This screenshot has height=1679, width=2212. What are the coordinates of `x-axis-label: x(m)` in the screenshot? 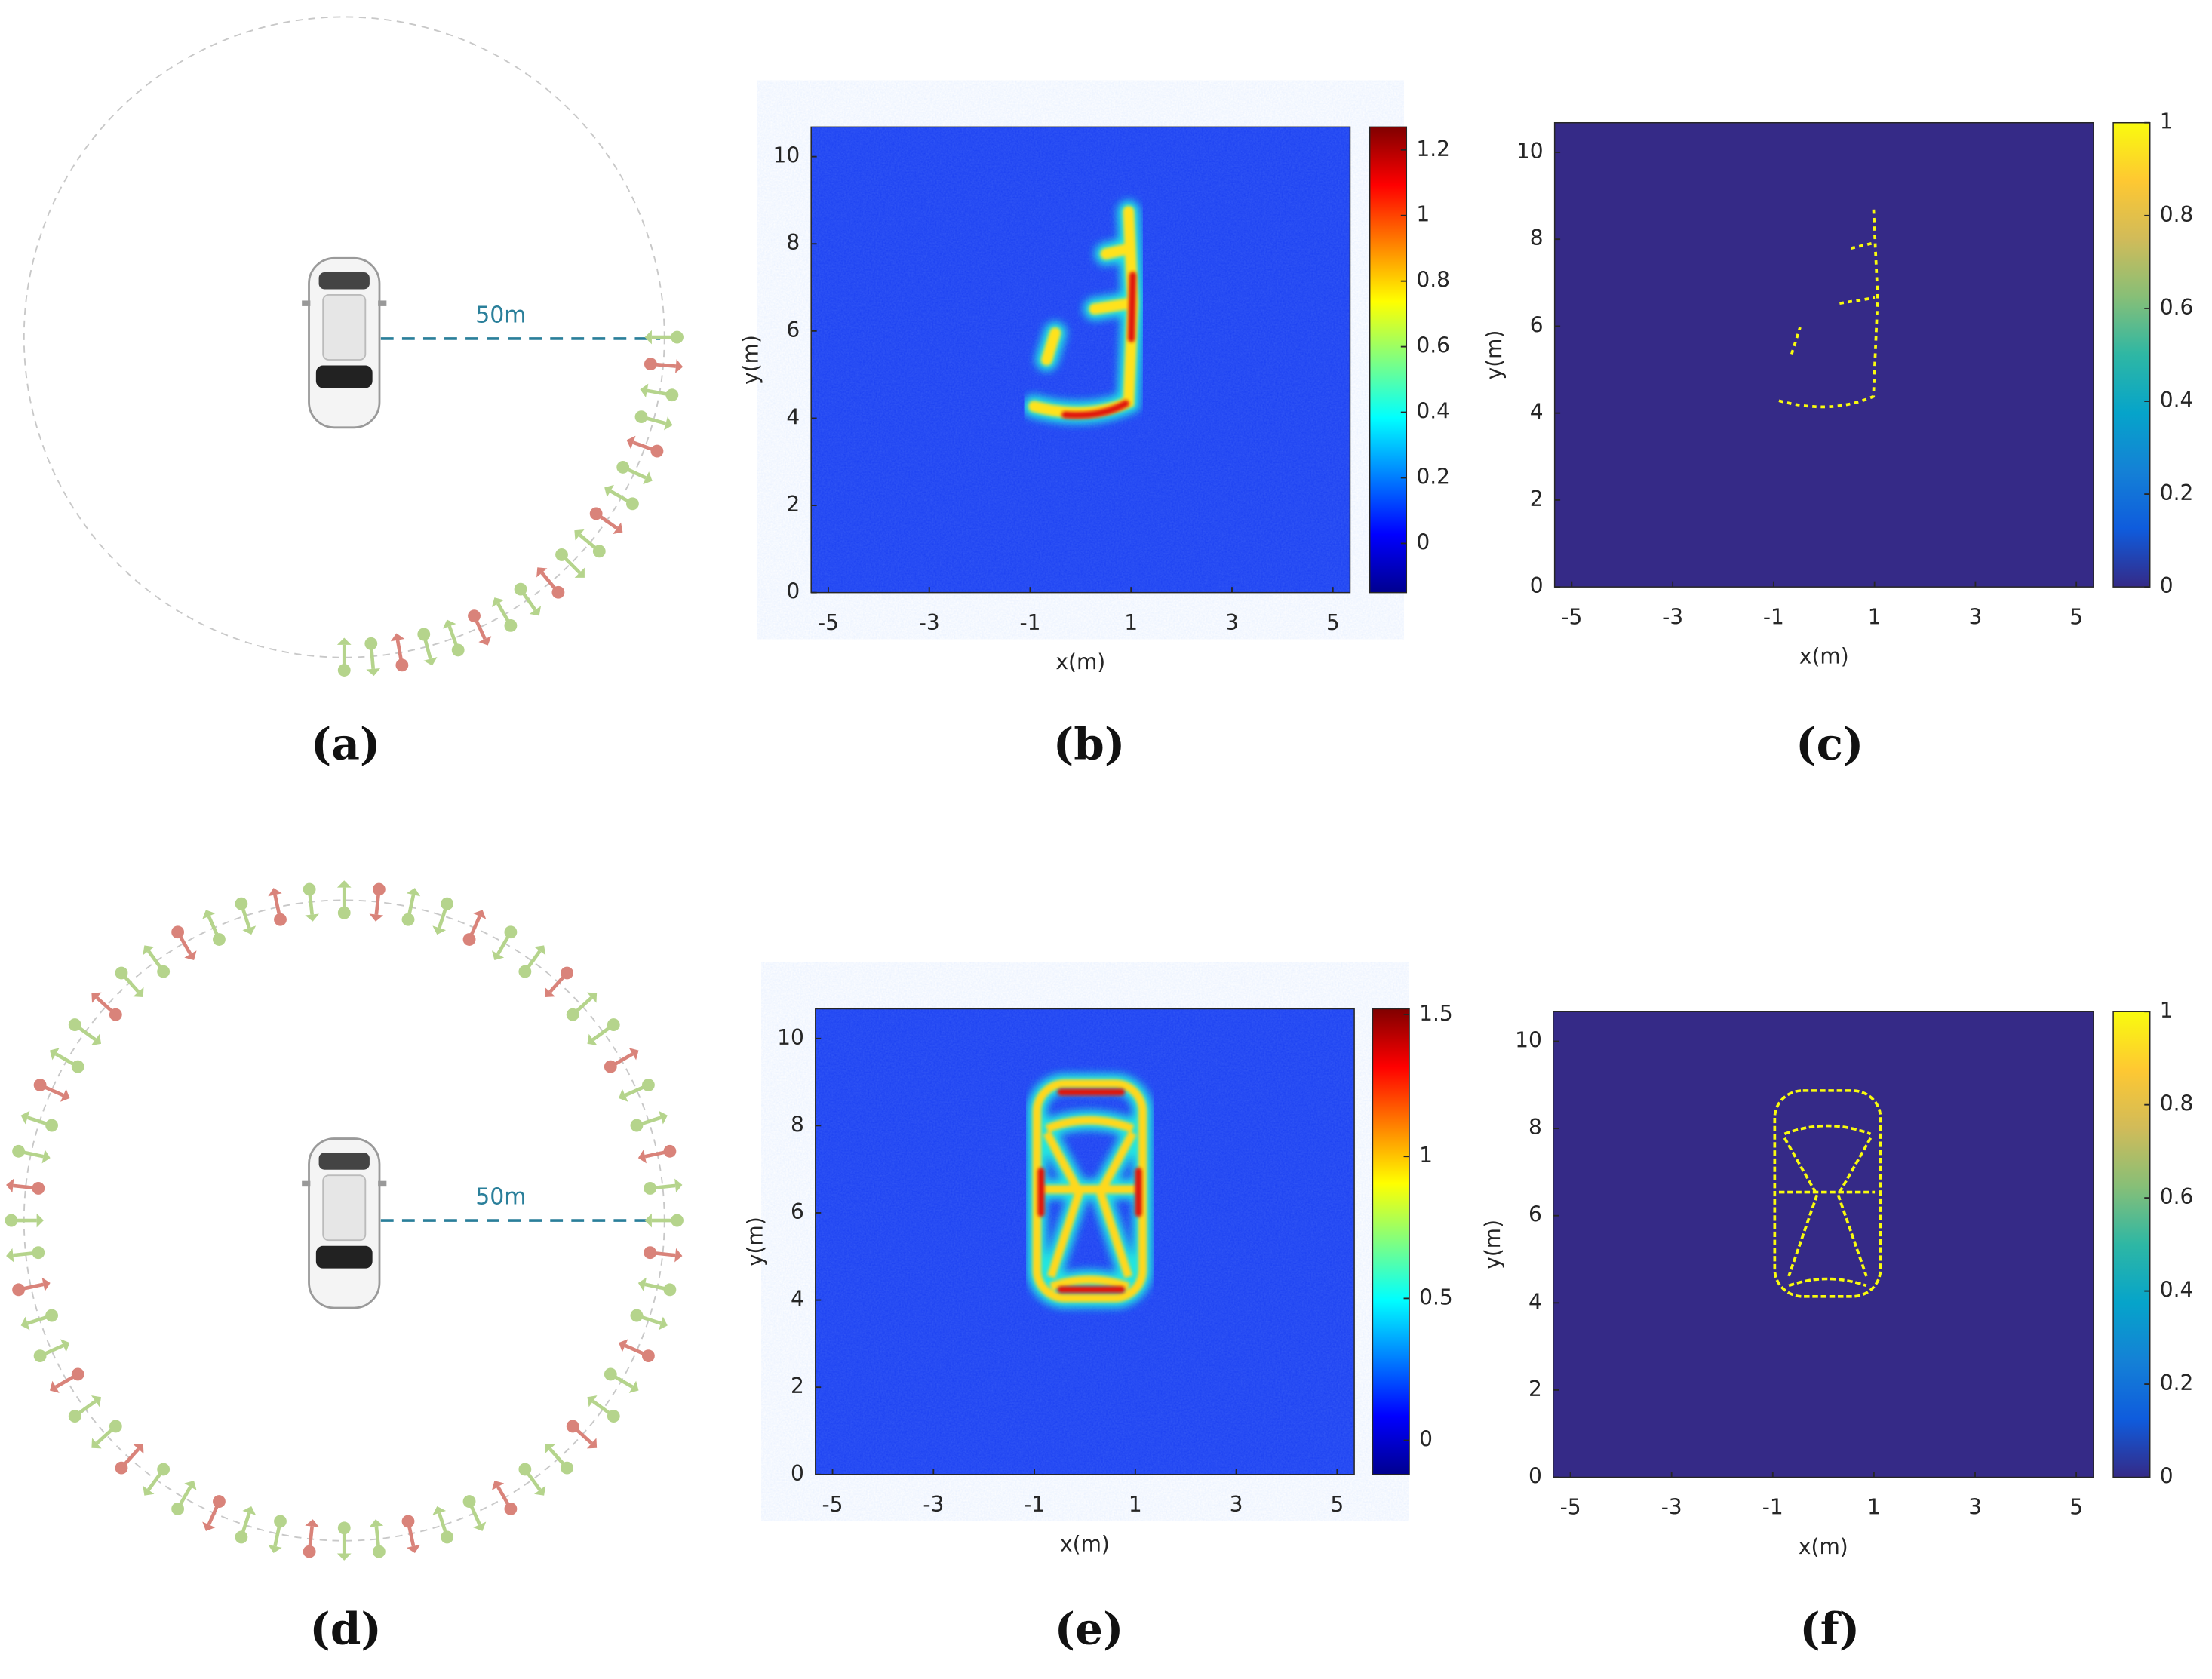 It's located at (1080, 661).